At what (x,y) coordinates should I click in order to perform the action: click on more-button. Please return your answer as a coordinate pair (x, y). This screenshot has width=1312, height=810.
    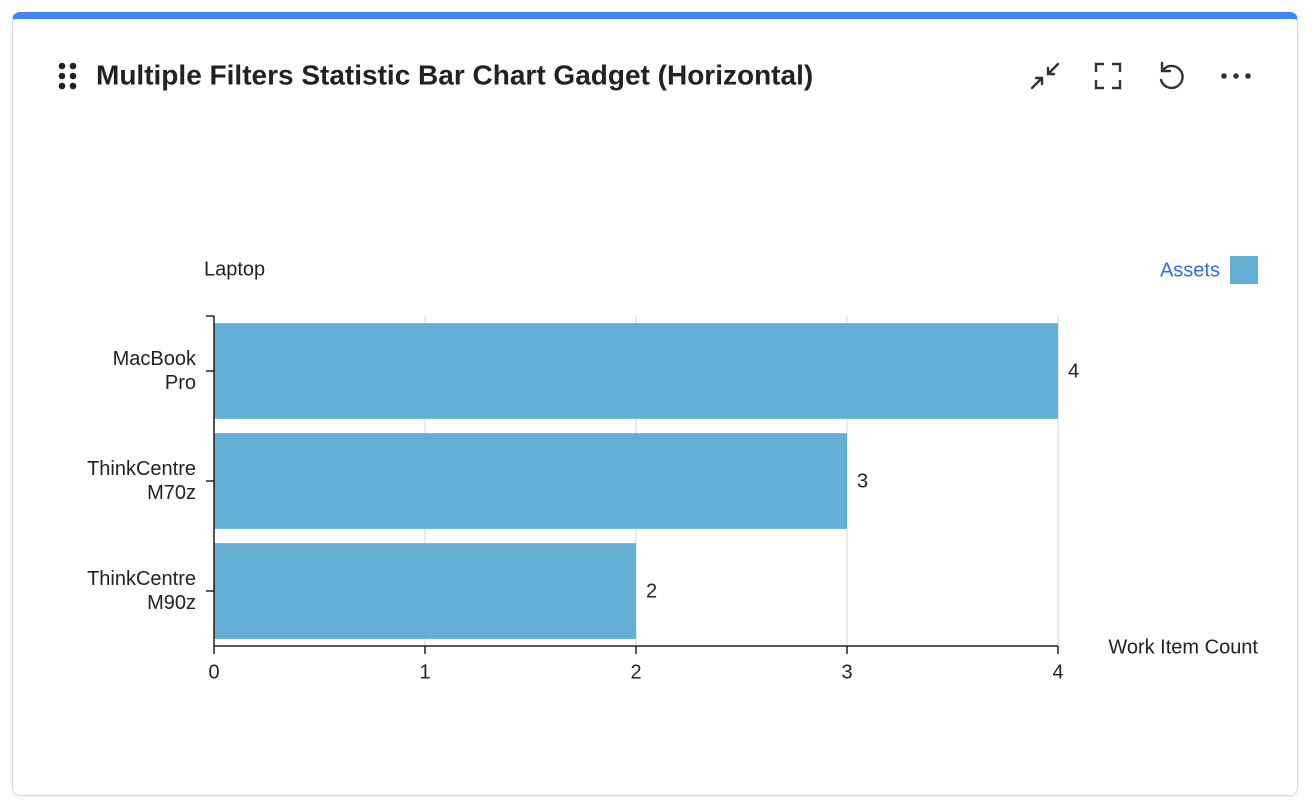
    Looking at the image, I should click on (1236, 76).